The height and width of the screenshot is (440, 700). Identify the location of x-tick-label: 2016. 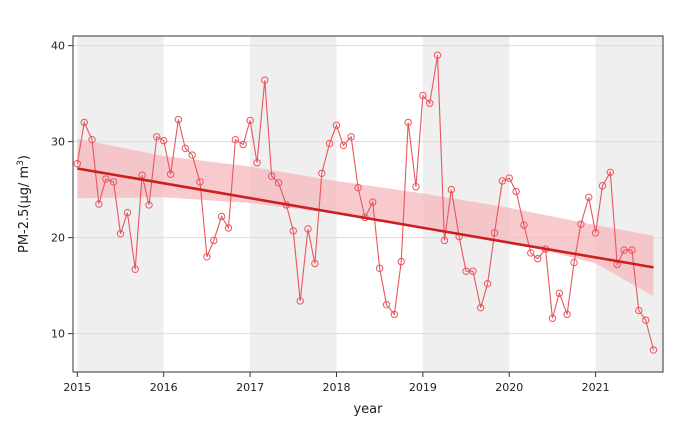
(164, 387).